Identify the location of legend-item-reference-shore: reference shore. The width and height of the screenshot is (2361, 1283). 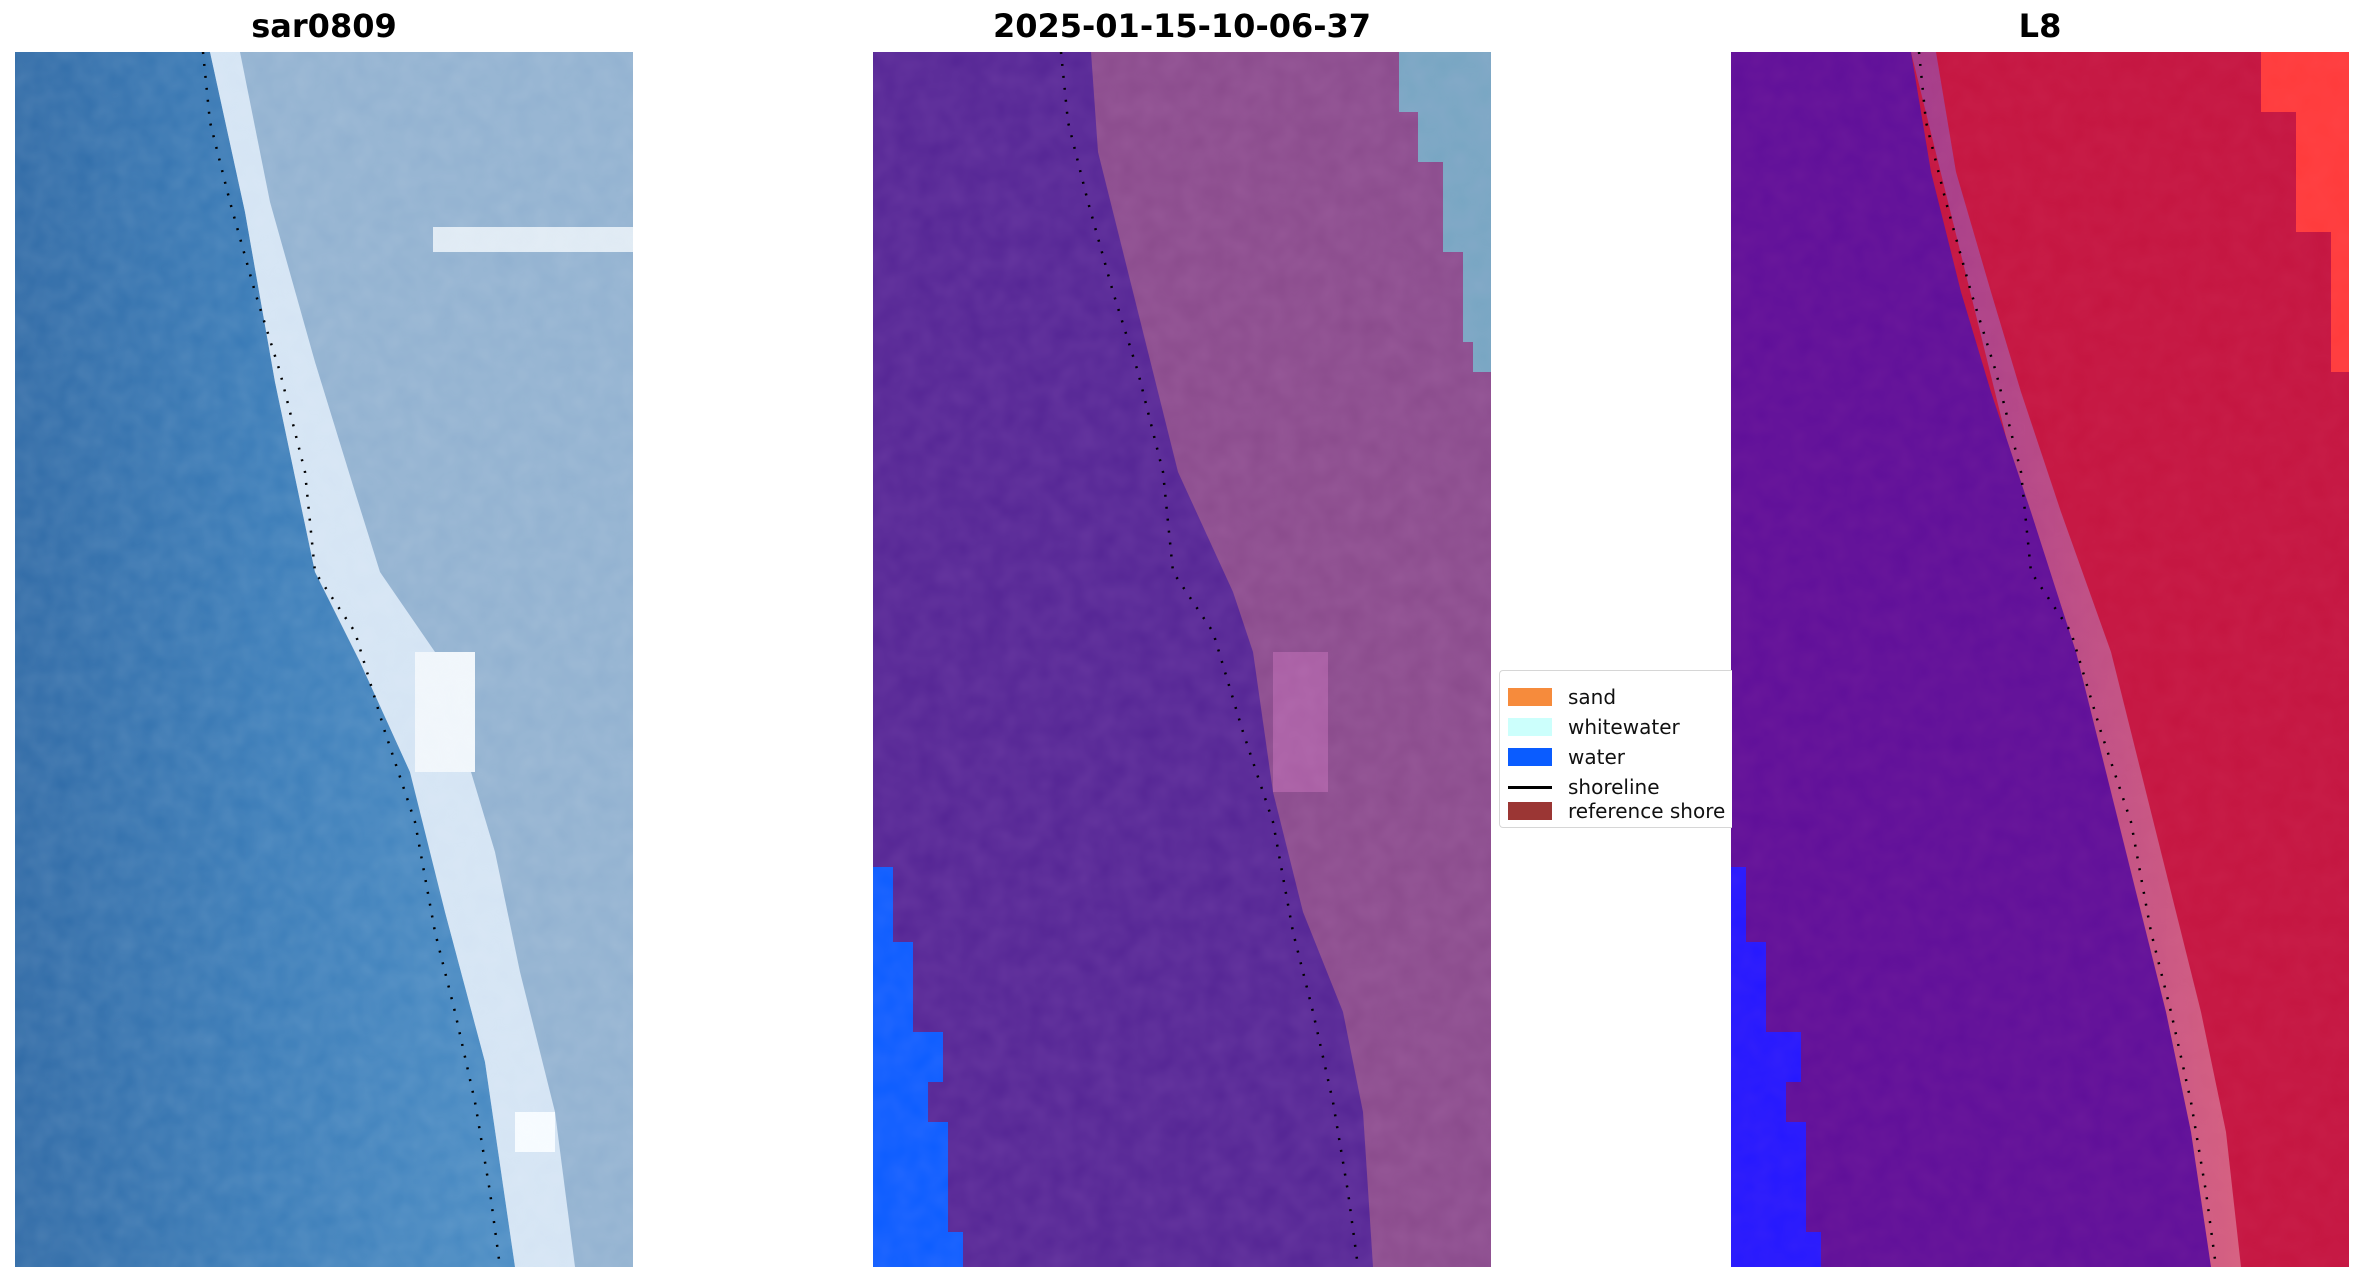
(1616, 811).